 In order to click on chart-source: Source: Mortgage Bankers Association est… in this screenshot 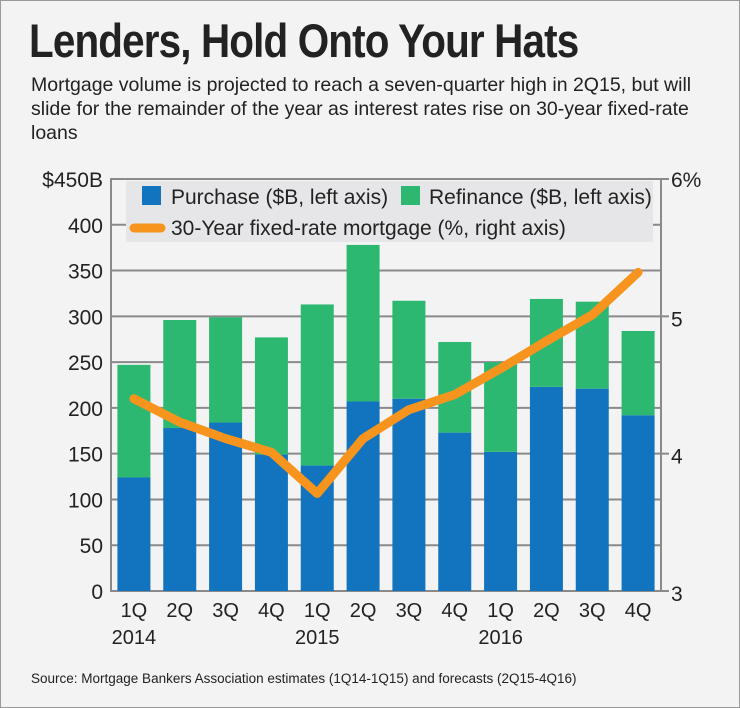, I will do `click(304, 678)`.